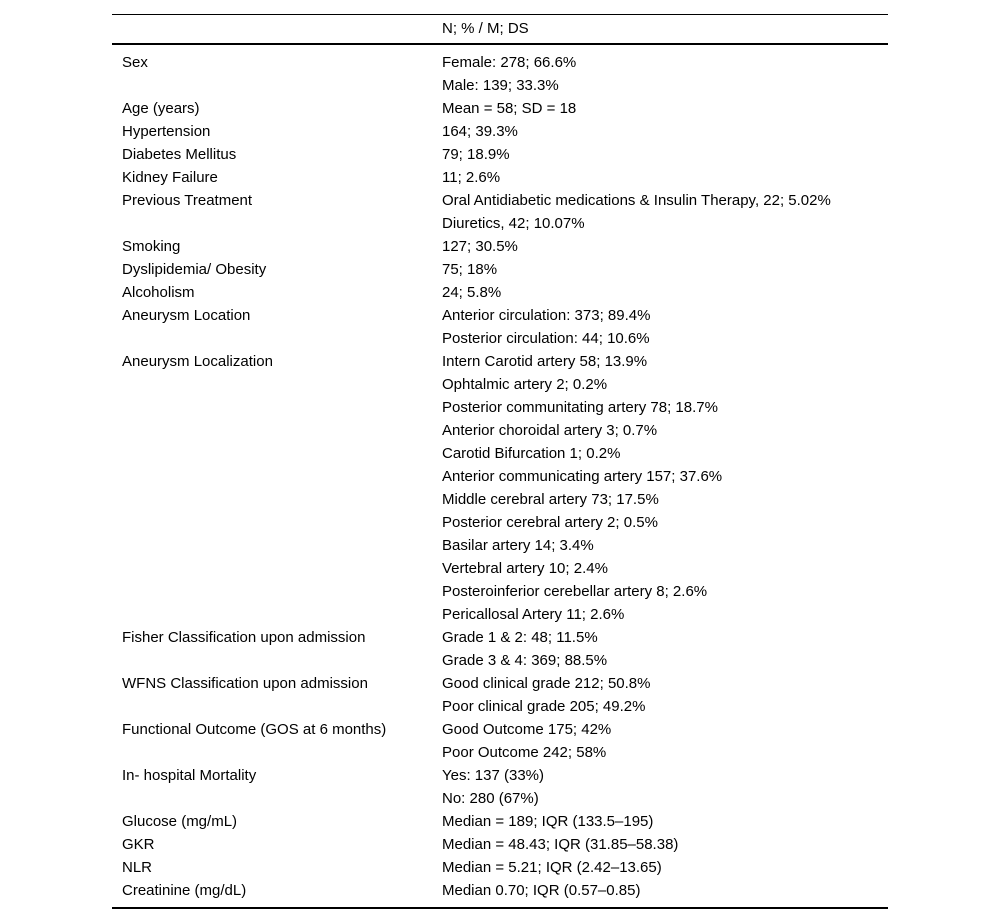 This screenshot has height=921, width=1000. Describe the element at coordinates (546, 315) in the screenshot. I see `row-value-line: Anterior circulation: 373; 89.4%` at that location.